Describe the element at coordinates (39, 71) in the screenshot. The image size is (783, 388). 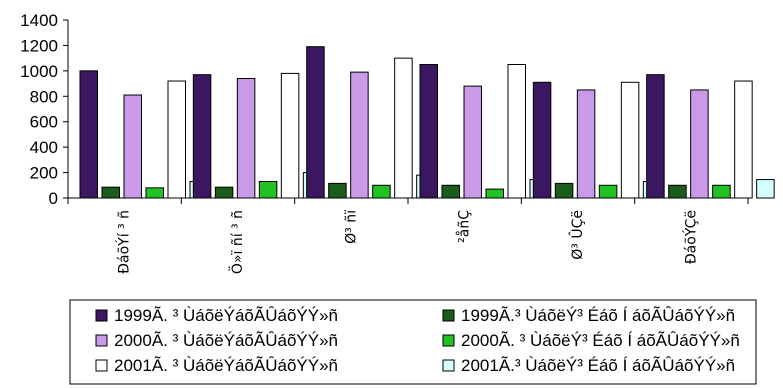
I see `y-tick-label: 1000` at that location.